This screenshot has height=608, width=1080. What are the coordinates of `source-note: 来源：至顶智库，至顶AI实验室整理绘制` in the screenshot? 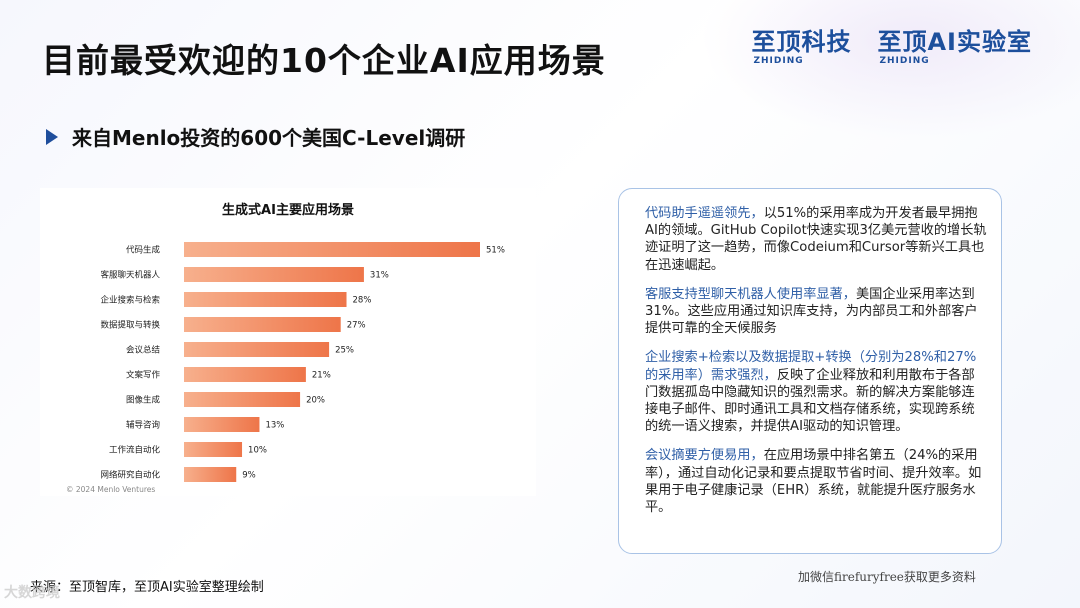 It's located at (147, 587).